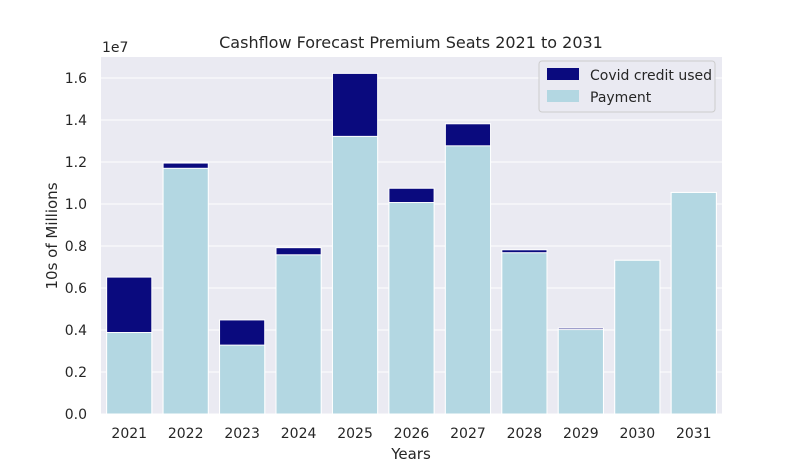 The height and width of the screenshot is (465, 802). I want to click on x-tick-label: 2021, so click(129, 434).